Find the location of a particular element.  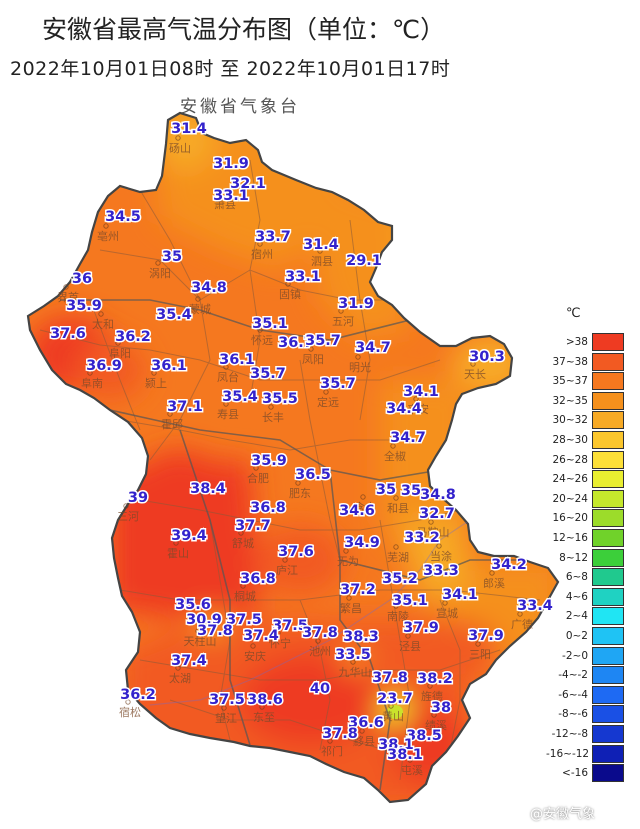

temperature-value: 35.1 is located at coordinates (410, 601).